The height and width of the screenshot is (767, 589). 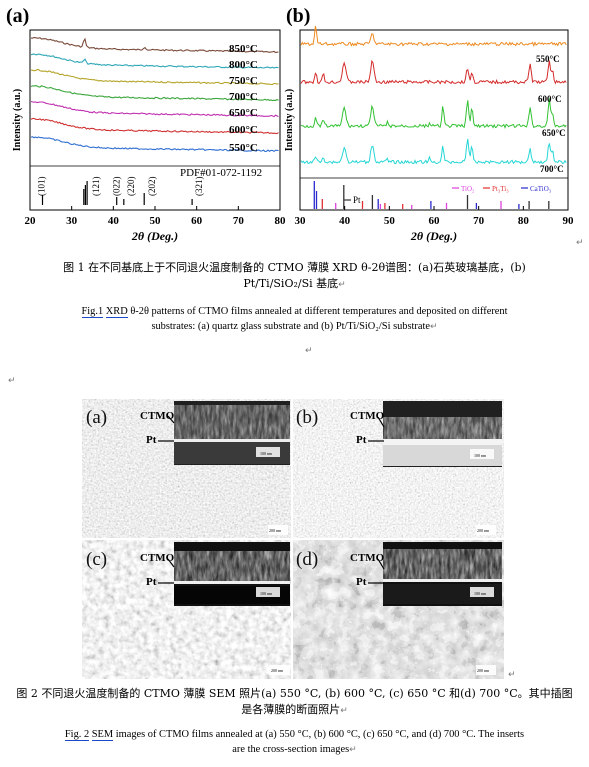 I want to click on figure1-caption-cn-line2: Pt/Ti/SiO₂/Si 基底, so click(x=291, y=283).